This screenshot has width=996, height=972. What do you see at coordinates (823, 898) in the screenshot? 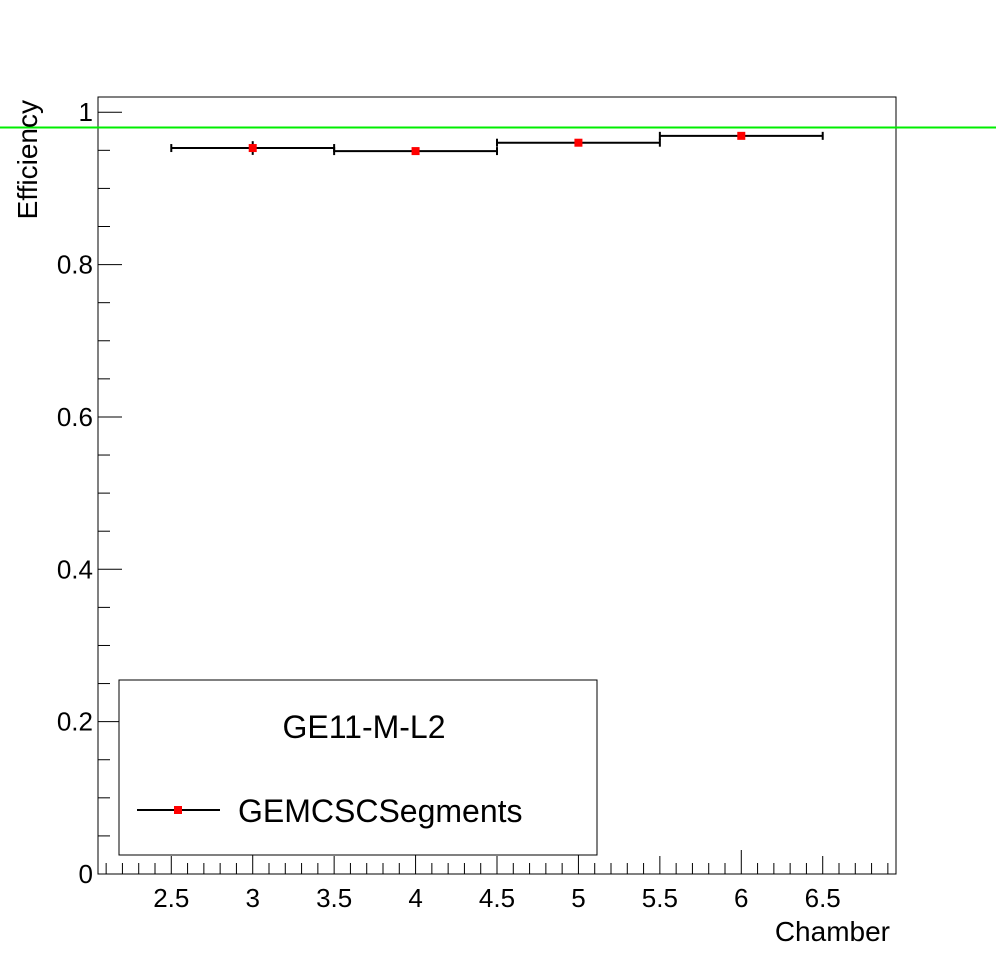
I see `x-tick-label: 6.5` at bounding box center [823, 898].